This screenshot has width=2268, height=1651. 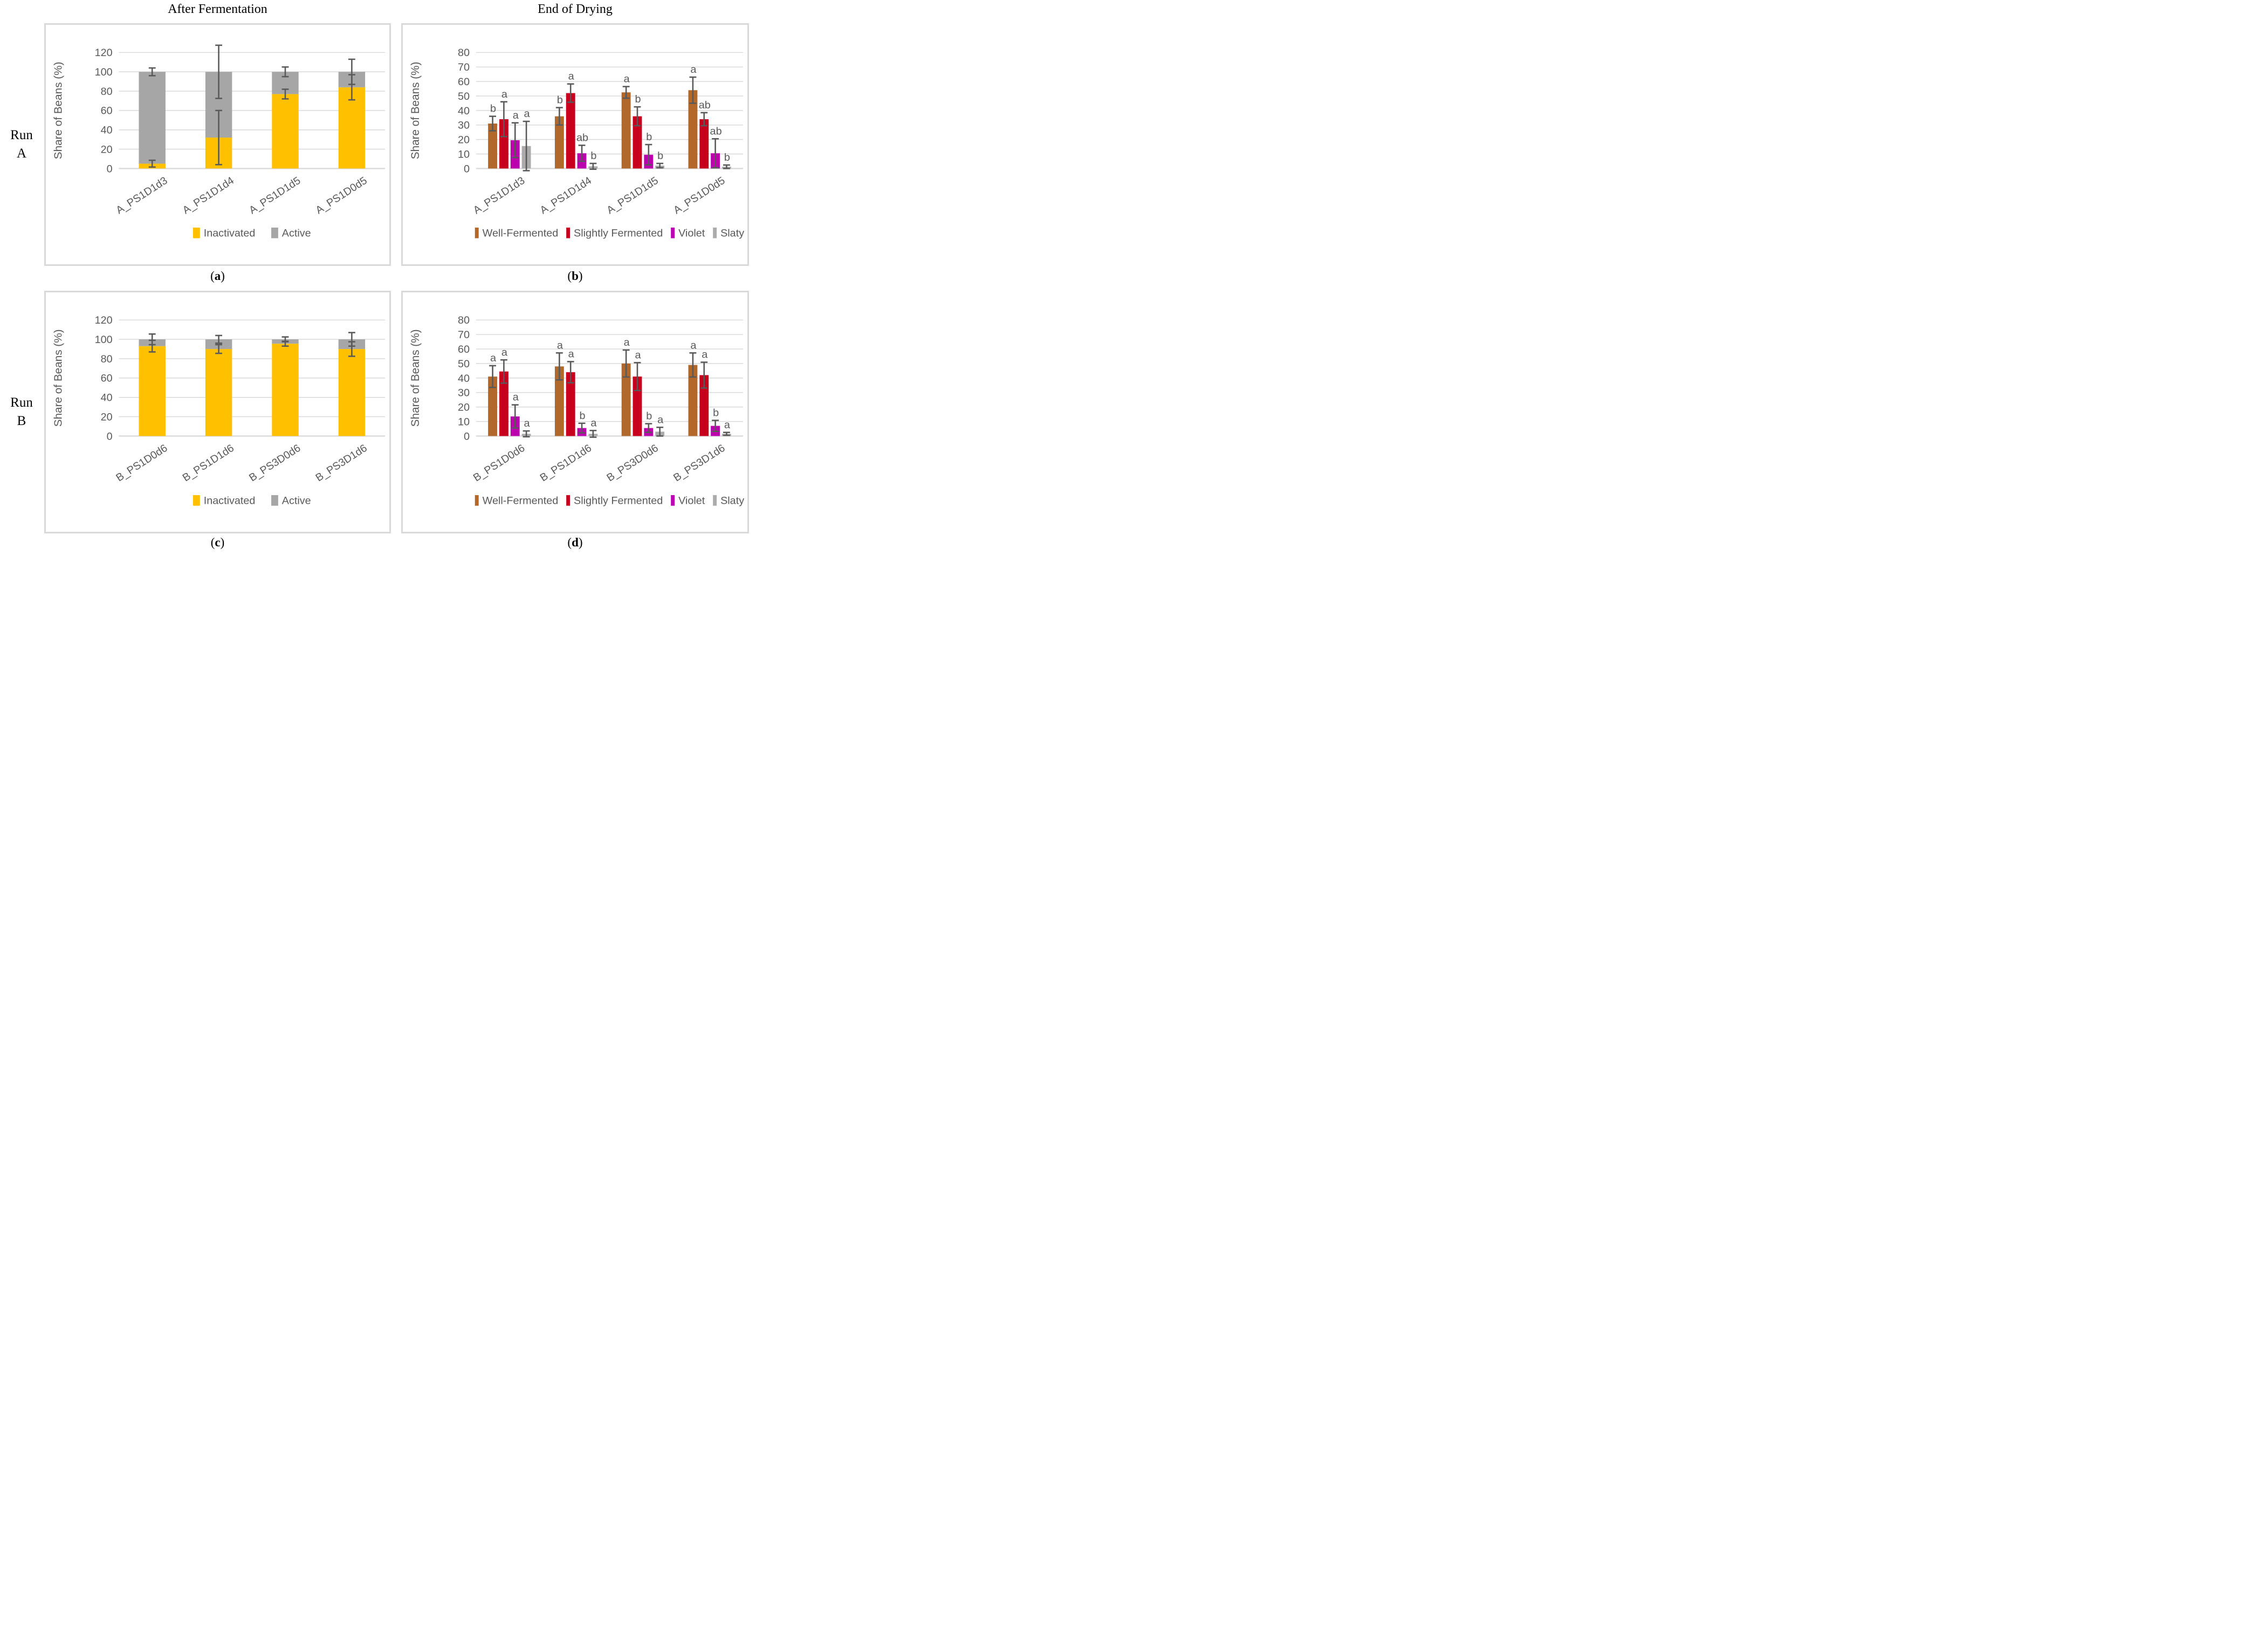 What do you see at coordinates (275, 463) in the screenshot?
I see `x-category-label: B_PS3D0d6` at bounding box center [275, 463].